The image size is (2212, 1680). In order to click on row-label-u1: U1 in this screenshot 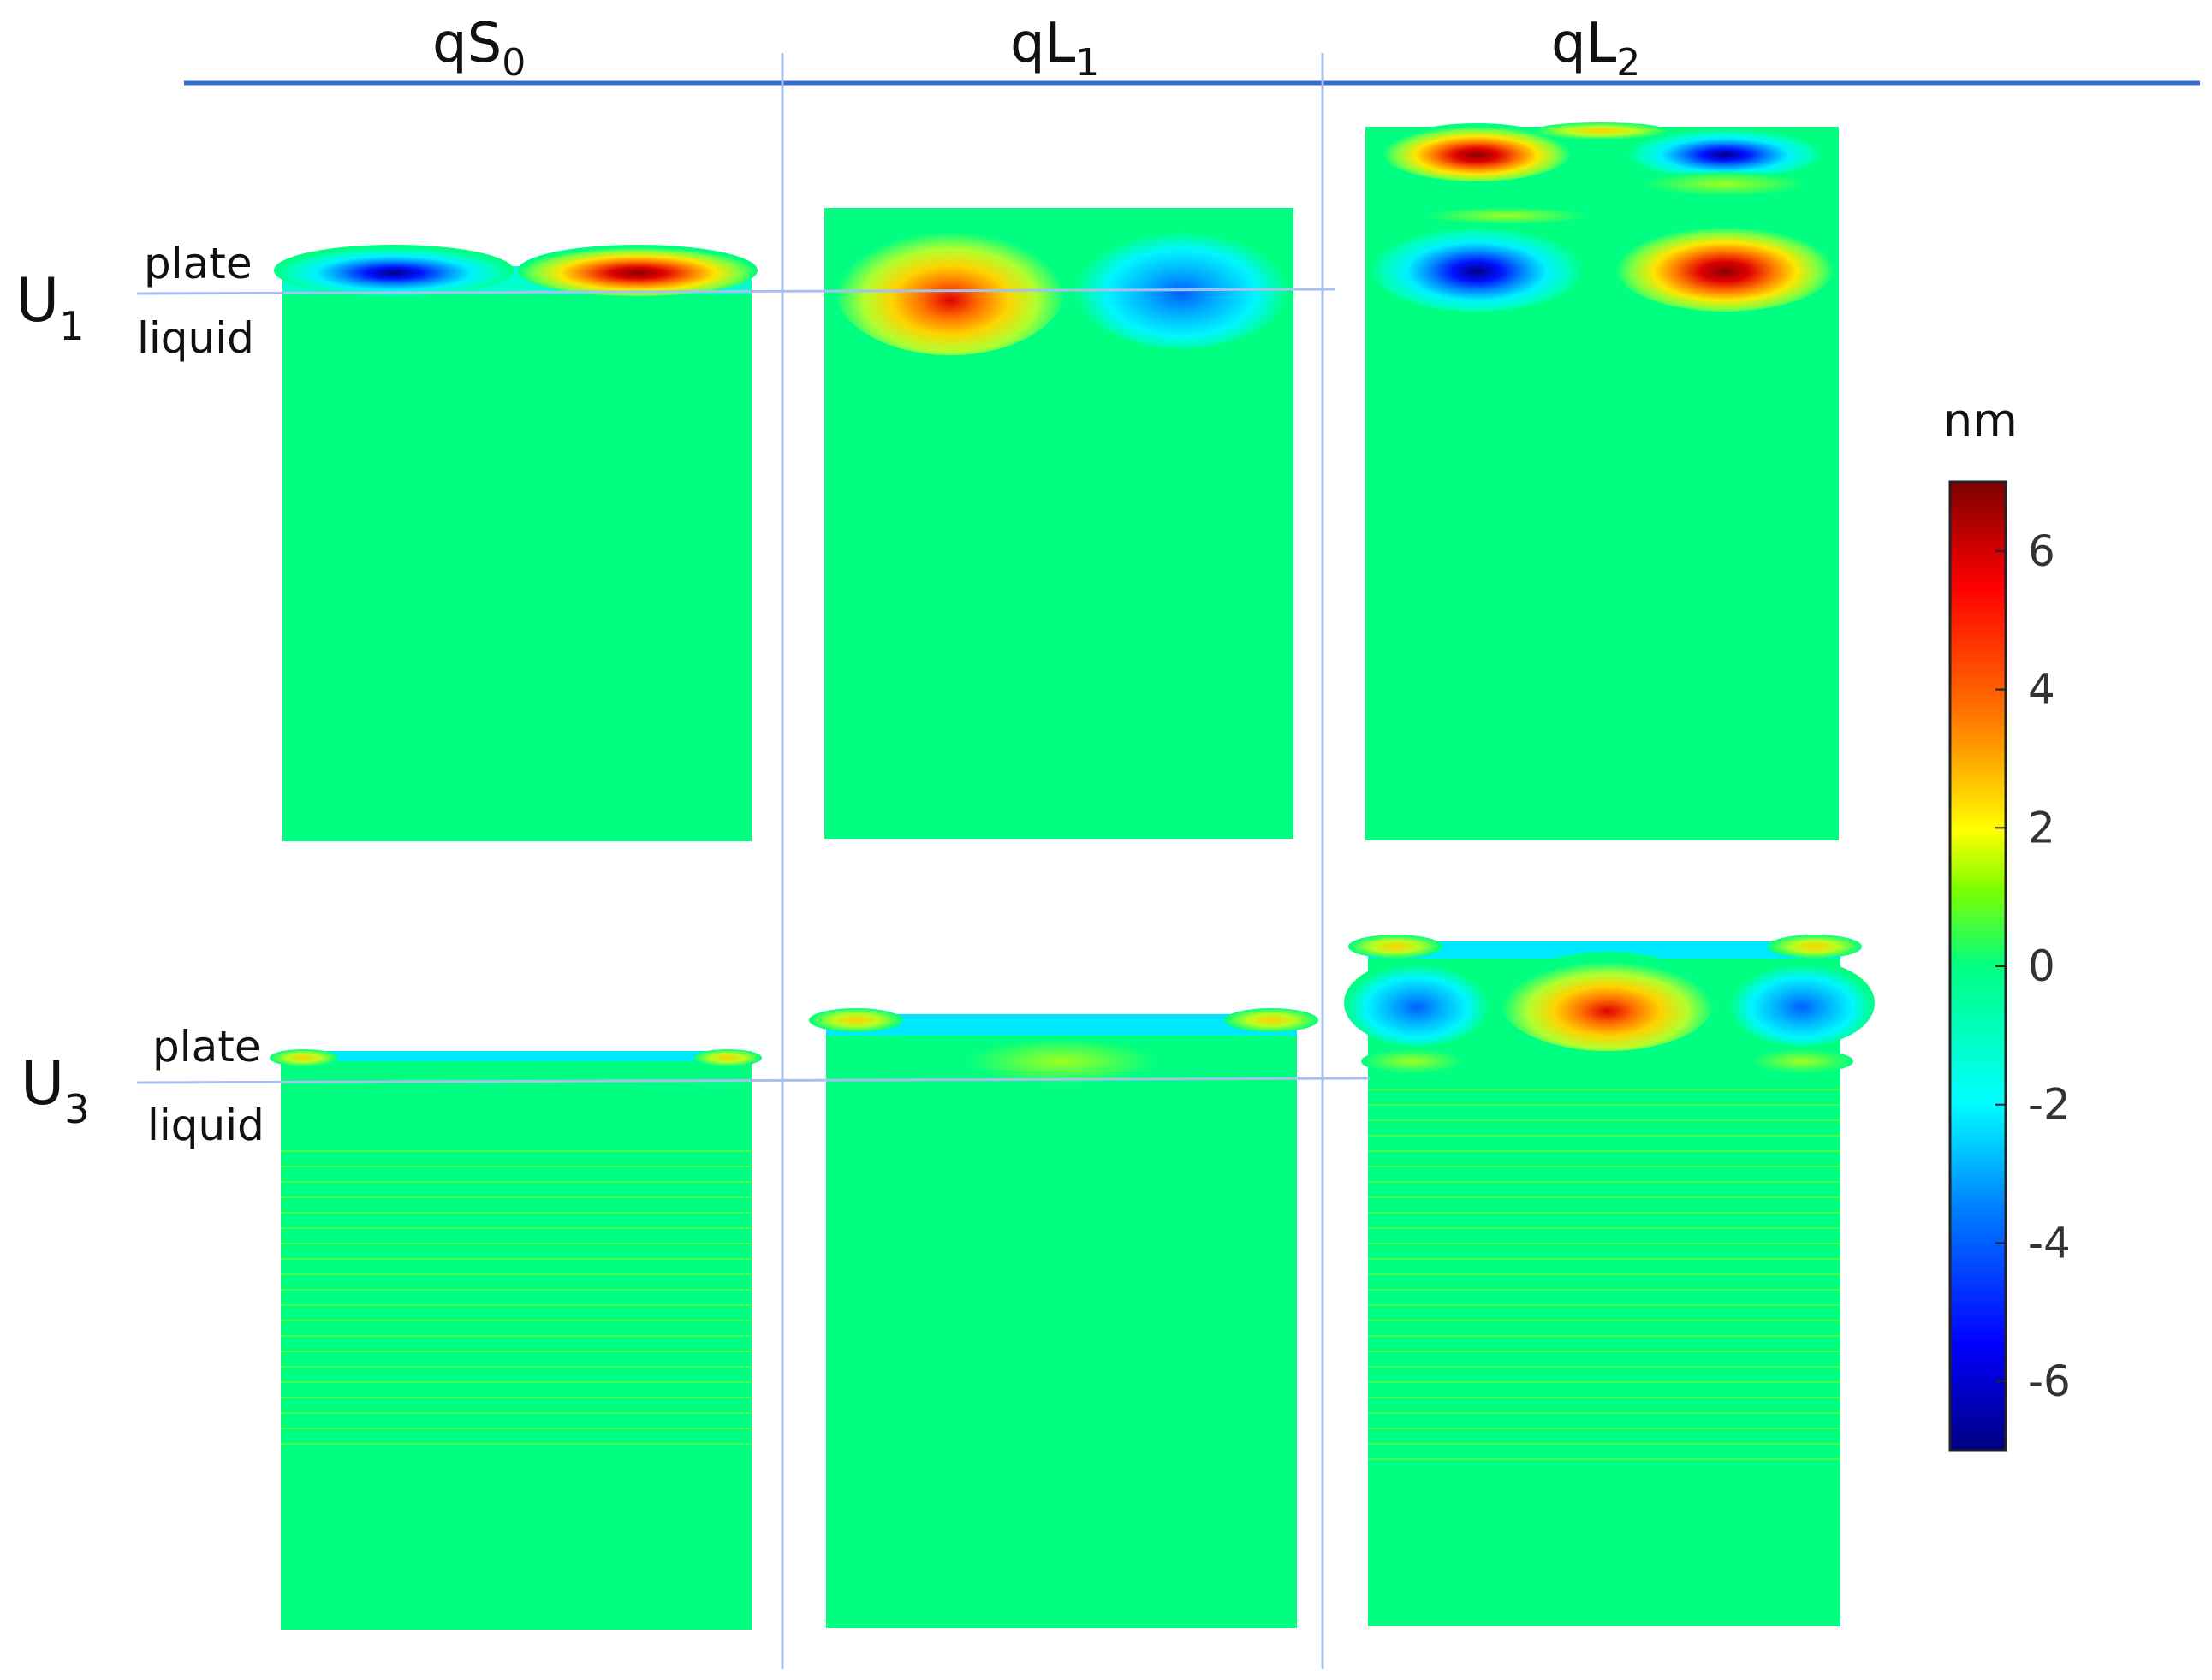, I will do `click(50, 307)`.